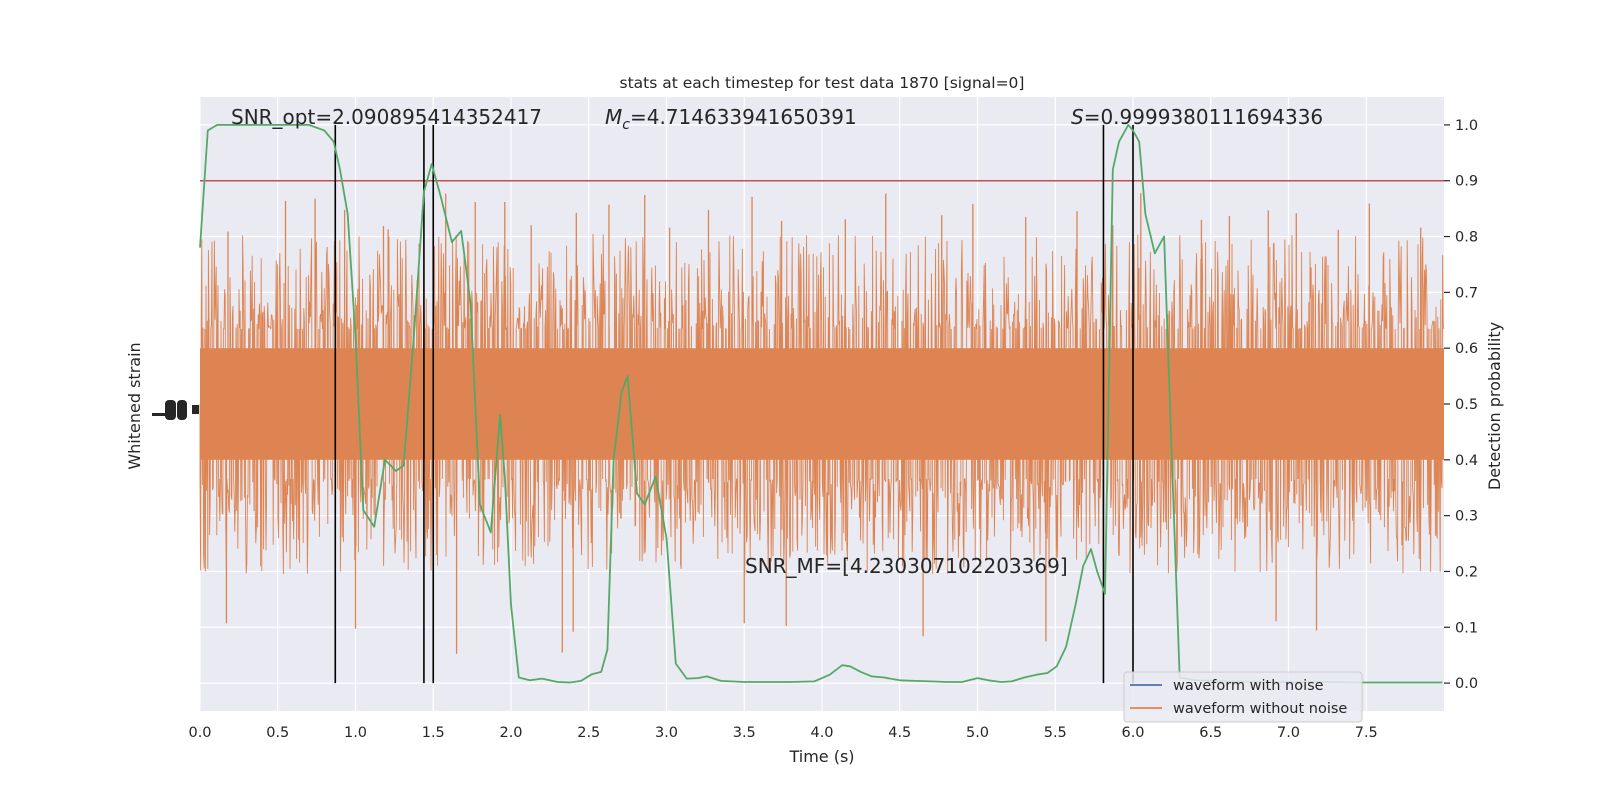 The width and height of the screenshot is (1600, 800). I want to click on y-tick-label: 0.1, so click(1466, 628).